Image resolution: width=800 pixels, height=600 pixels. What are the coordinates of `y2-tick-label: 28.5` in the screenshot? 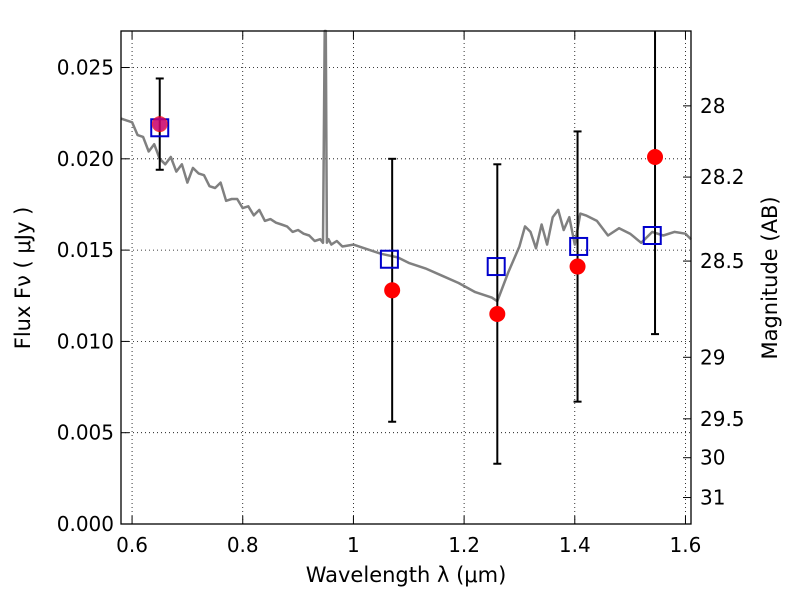 It's located at (722, 261).